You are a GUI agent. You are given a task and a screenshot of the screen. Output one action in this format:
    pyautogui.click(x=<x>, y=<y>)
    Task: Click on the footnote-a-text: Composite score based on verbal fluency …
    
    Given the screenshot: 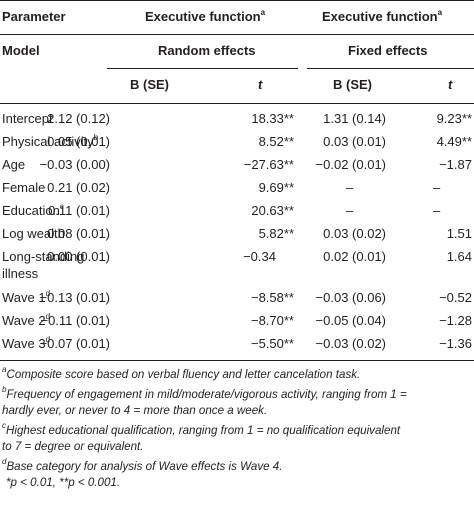 What is the action you would take?
    pyautogui.click(x=183, y=374)
    